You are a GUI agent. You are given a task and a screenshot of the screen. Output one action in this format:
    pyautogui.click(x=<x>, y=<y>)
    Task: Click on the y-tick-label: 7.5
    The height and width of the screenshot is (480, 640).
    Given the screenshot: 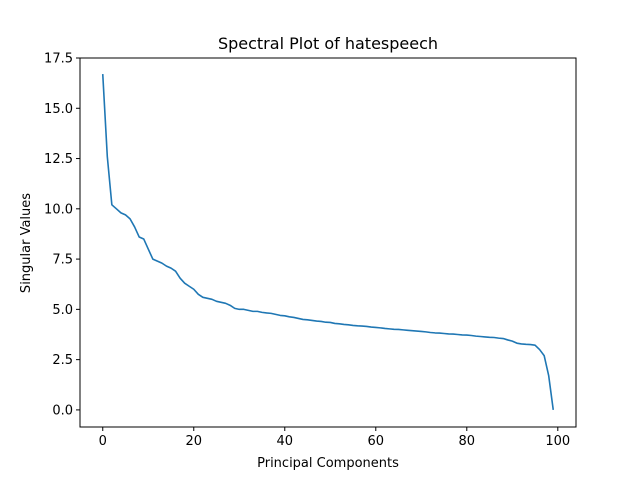 What is the action you would take?
    pyautogui.click(x=62, y=260)
    